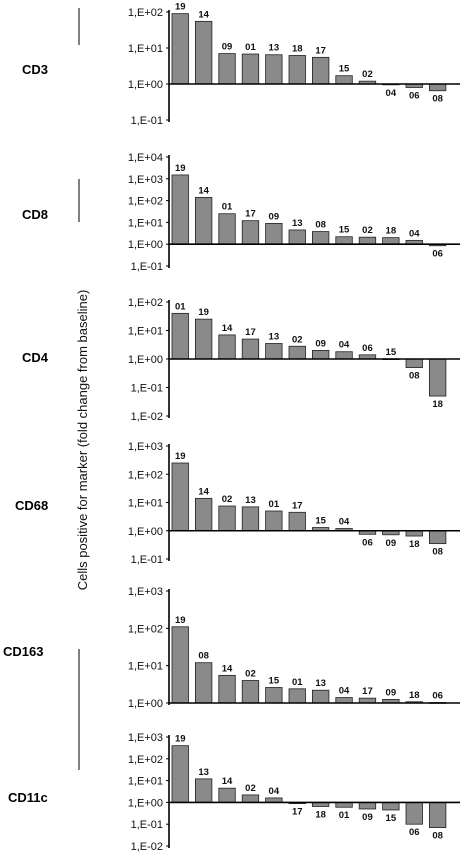  What do you see at coordinates (31, 505) in the screenshot?
I see `panel-title-cd68: CD68` at bounding box center [31, 505].